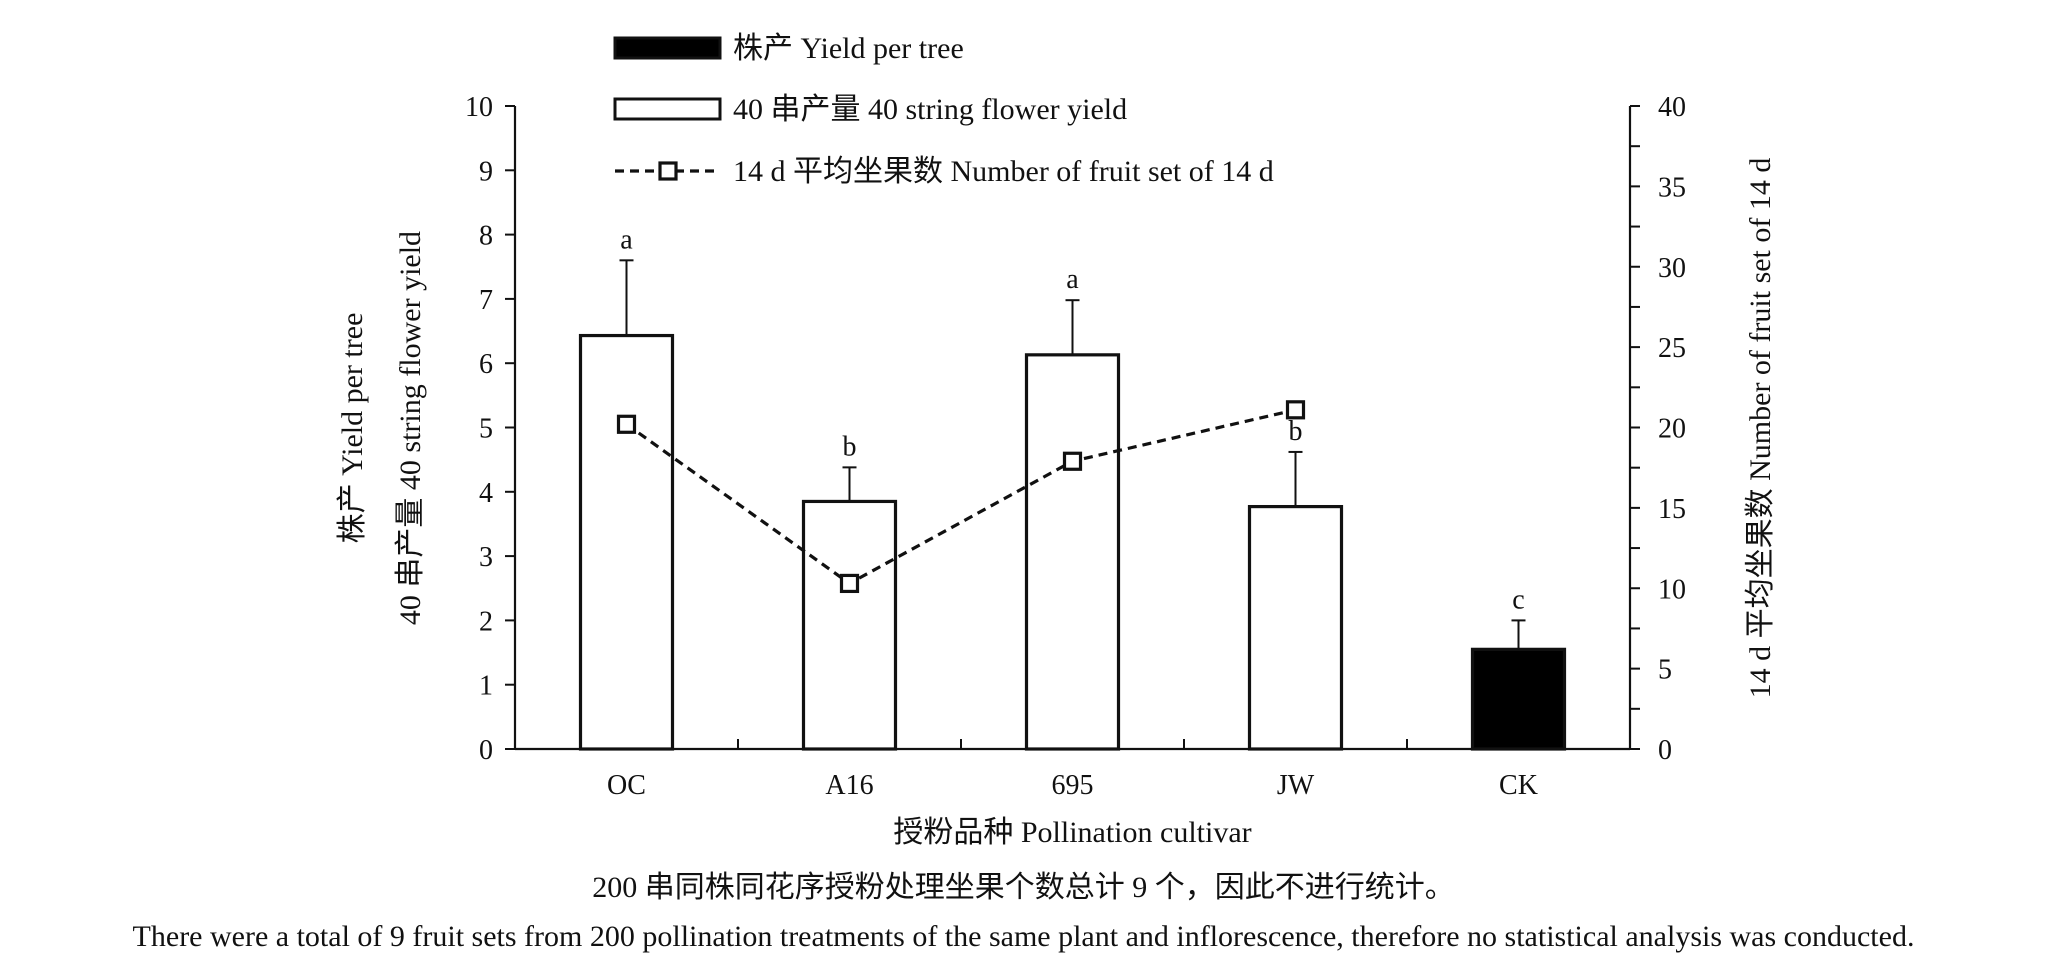 Image resolution: width=2047 pixels, height=974 pixels. I want to click on y-tick-label-right: 0, so click(1665, 750).